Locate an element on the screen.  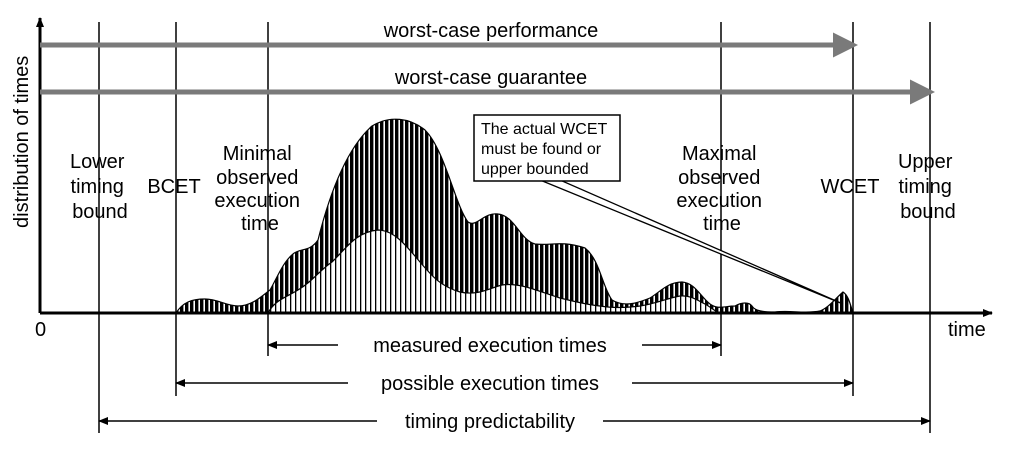
callout-box is located at coordinates (547, 148).